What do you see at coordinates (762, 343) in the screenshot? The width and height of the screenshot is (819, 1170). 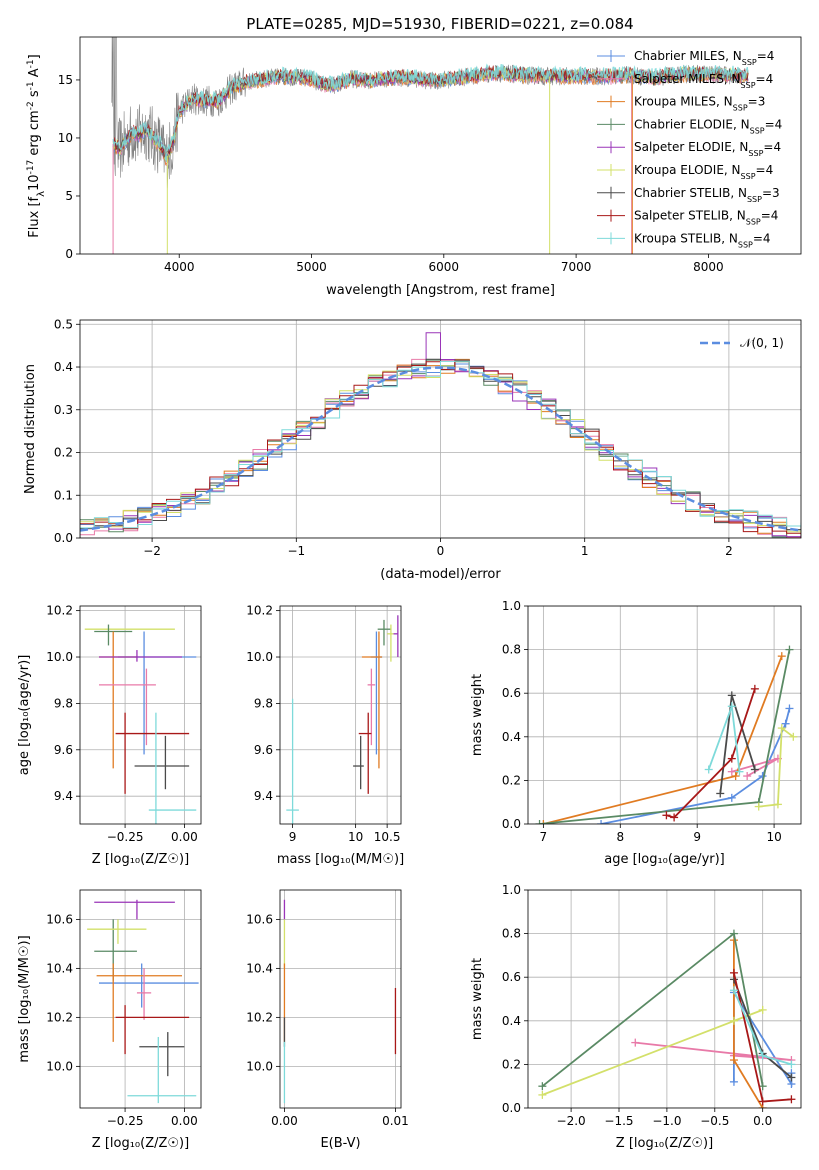 I see `legend-entry: 𝒩(0, 1)` at bounding box center [762, 343].